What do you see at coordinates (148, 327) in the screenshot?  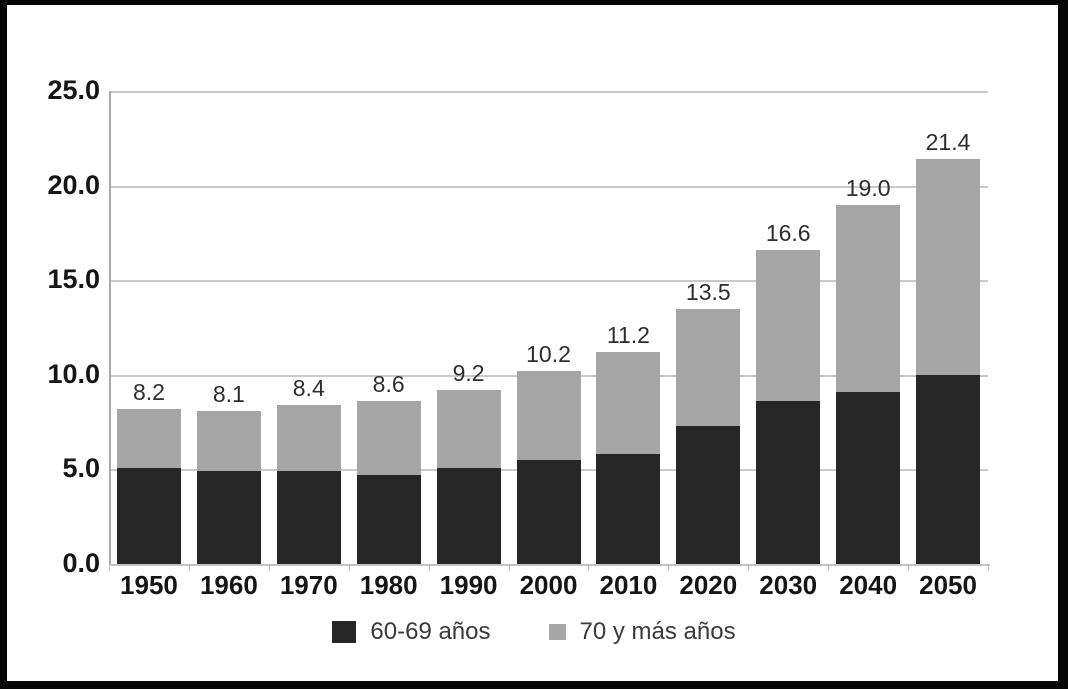 I see `bar-1950: 8.2` at bounding box center [148, 327].